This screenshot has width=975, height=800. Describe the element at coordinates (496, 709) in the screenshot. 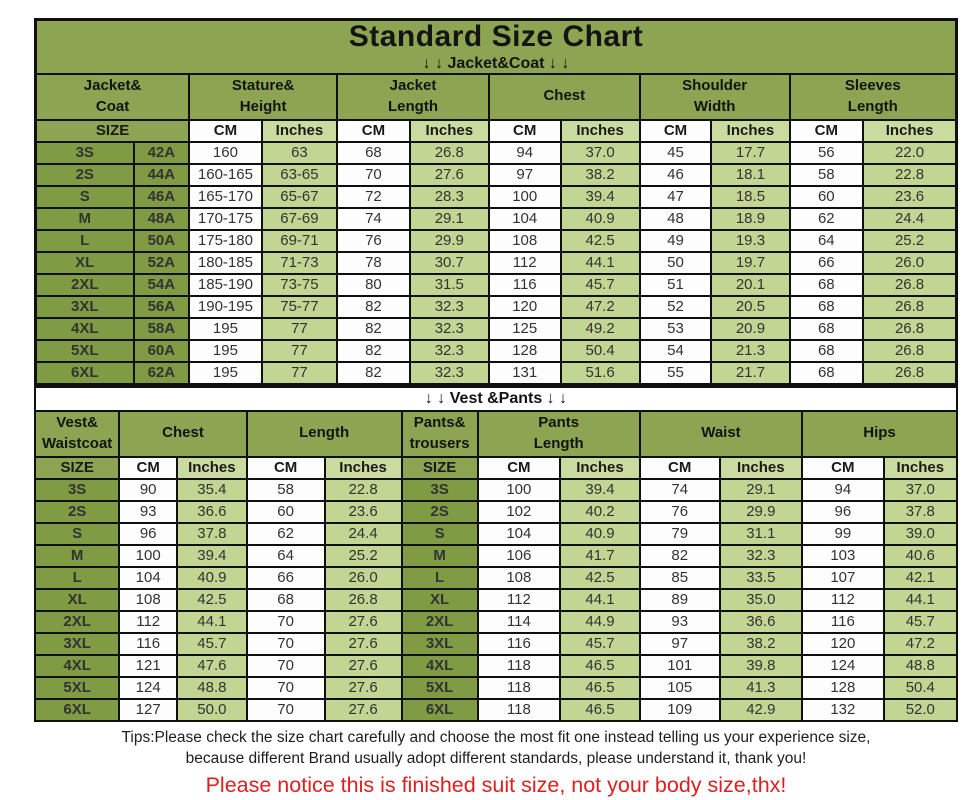

I see `table-row: 6XL 127 50.0 70 27.6 6XL 118 46.5 109 42.9 132 52.0` at that location.